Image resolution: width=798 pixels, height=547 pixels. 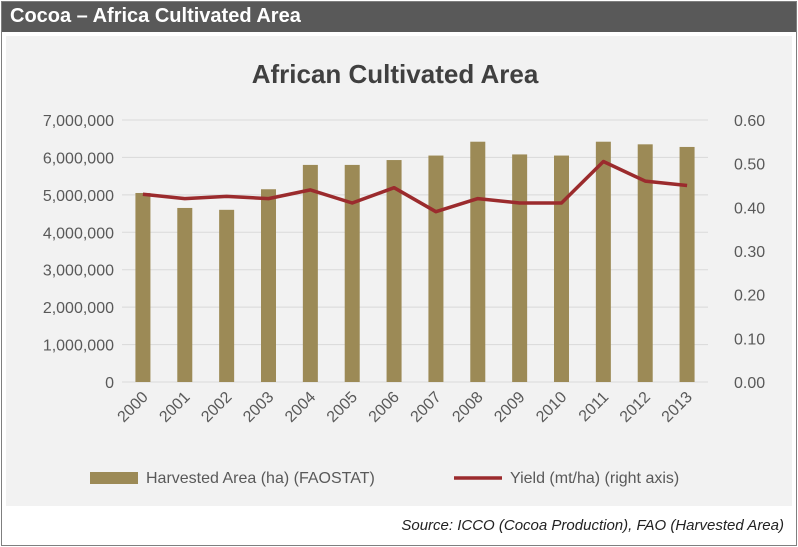 What do you see at coordinates (551, 407) in the screenshot?
I see `x-tick-label: 2010` at bounding box center [551, 407].